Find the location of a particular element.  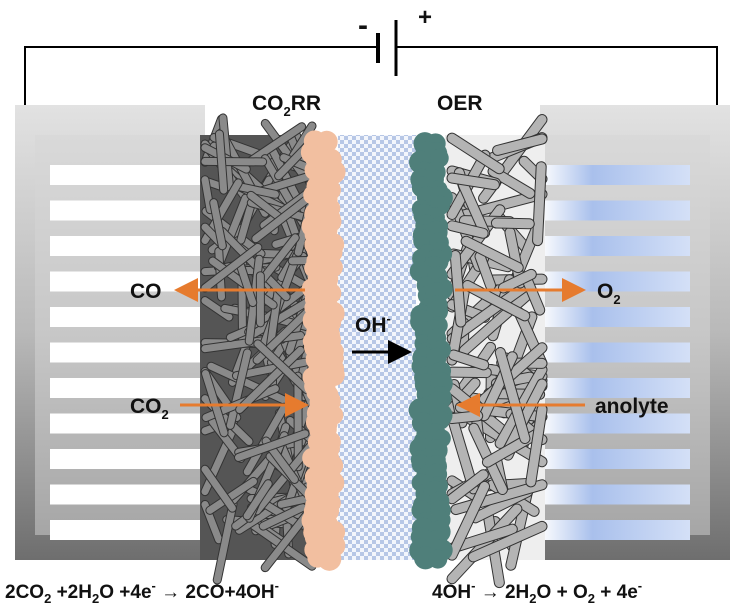

positive-sign: + is located at coordinates (425, 17).